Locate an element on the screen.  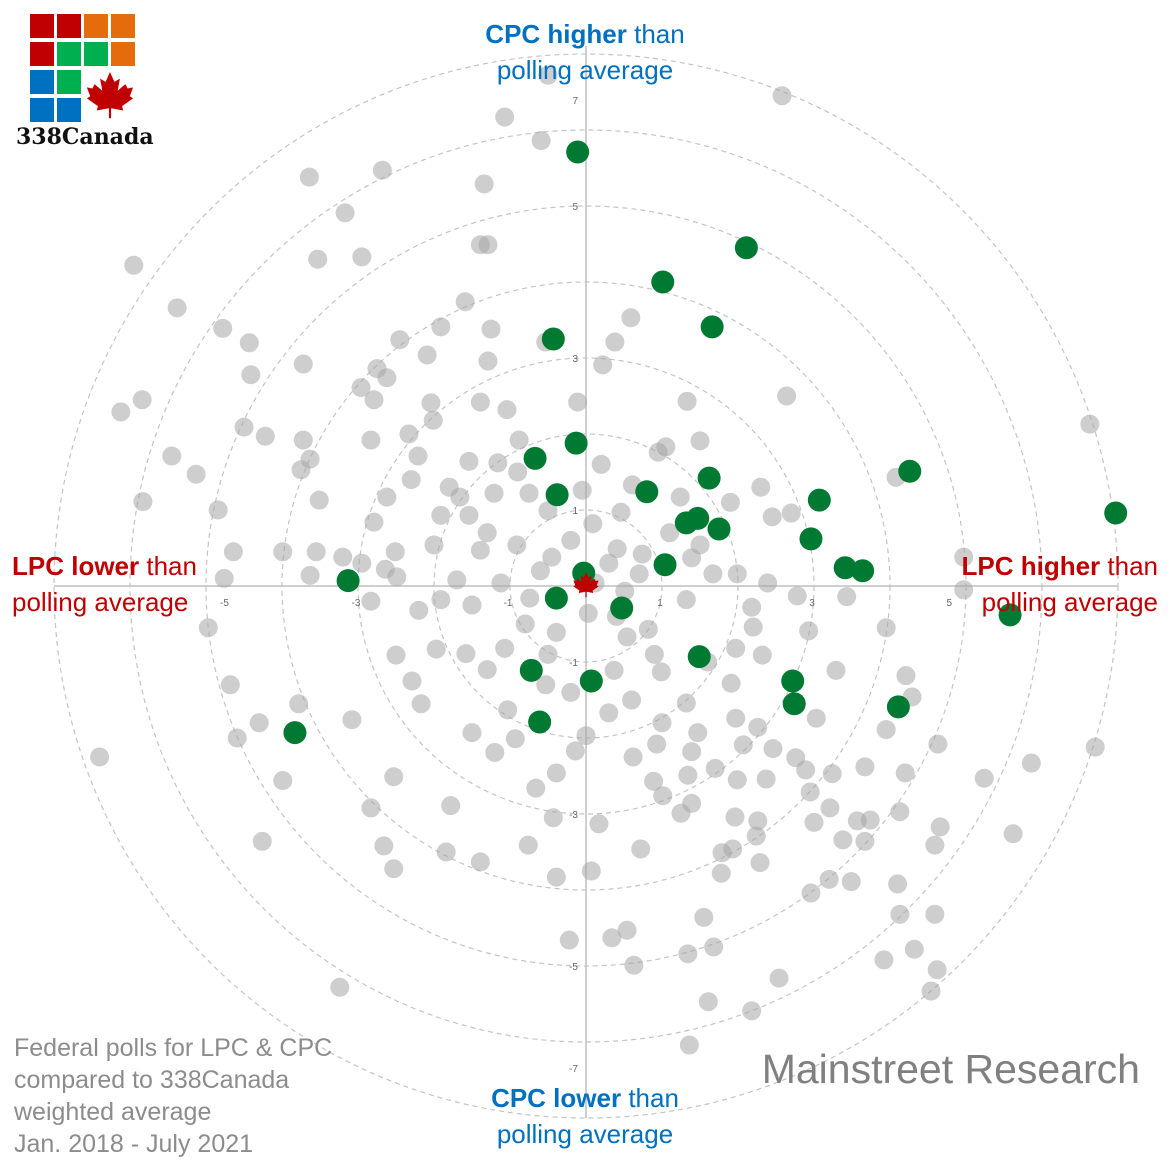
logo-text: 338Canada is located at coordinates (85, 137).